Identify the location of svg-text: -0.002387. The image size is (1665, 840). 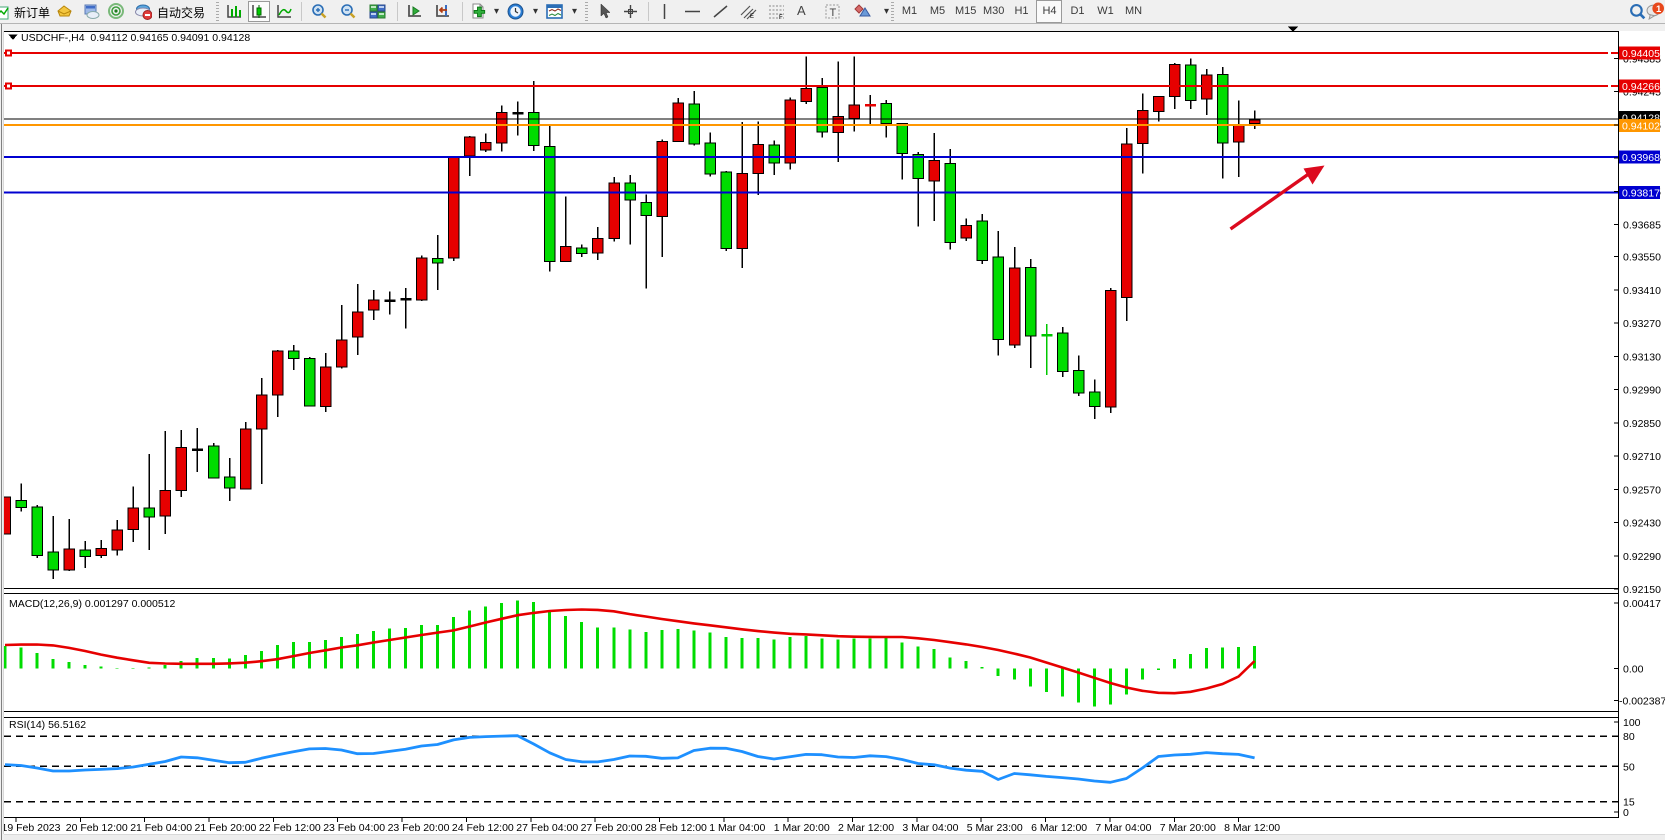
(1642, 702).